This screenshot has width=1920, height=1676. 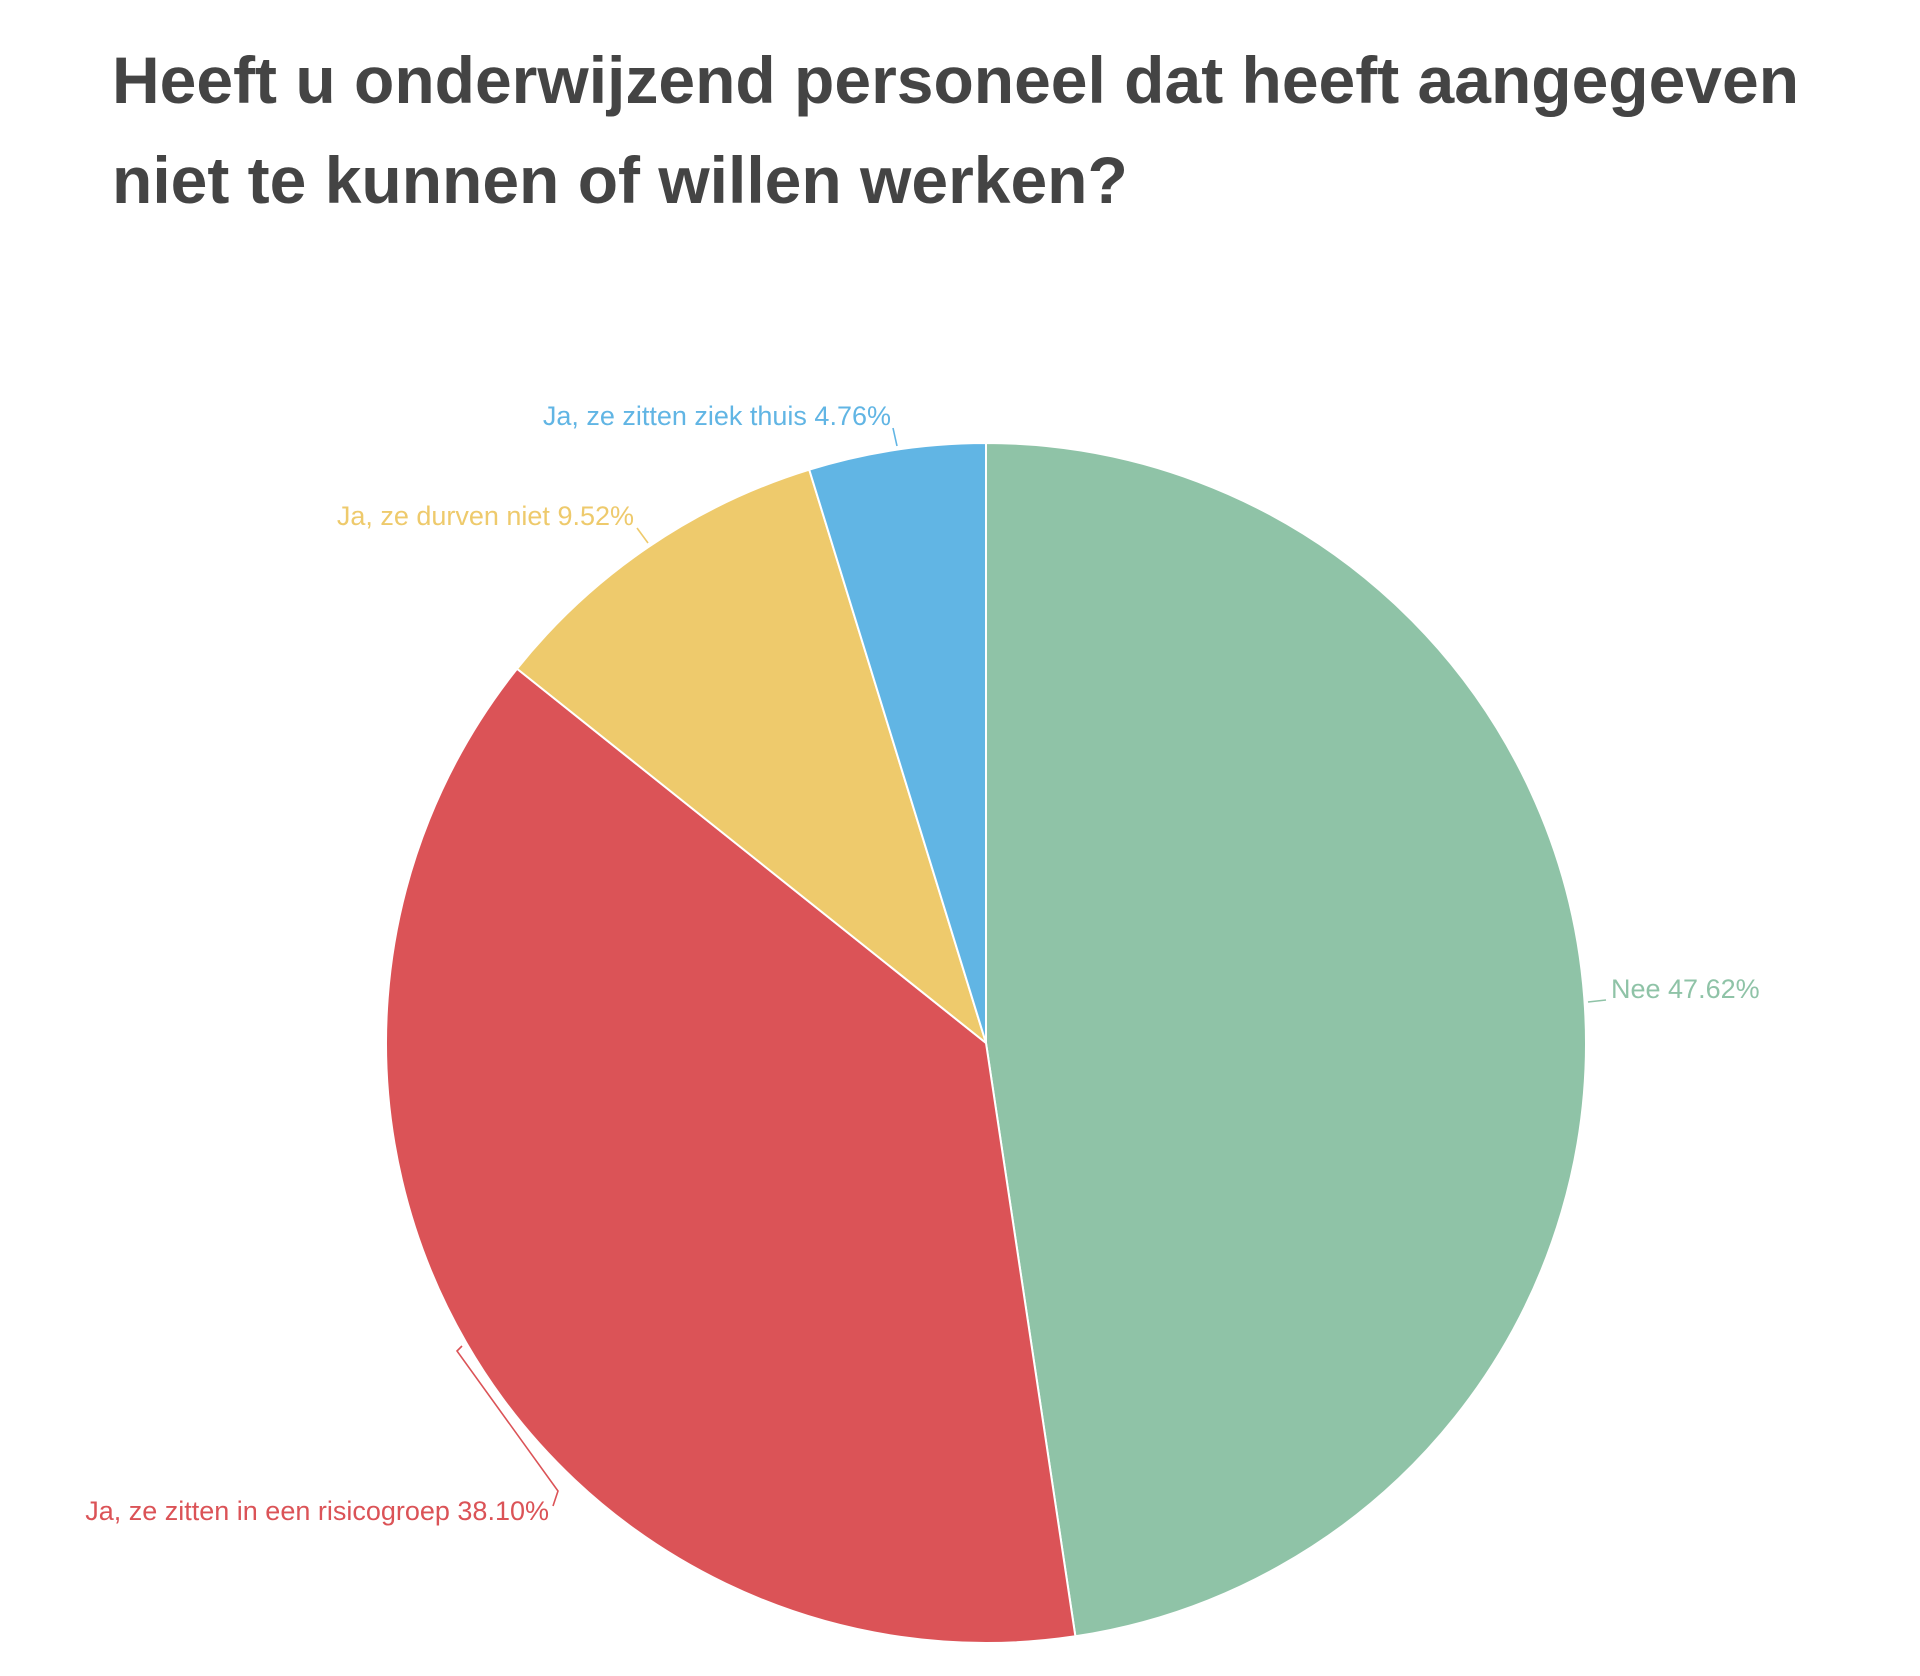 I want to click on slice-data-label: Ja, ze zitten ziek thuis 4.76%, so click(x=717, y=416).